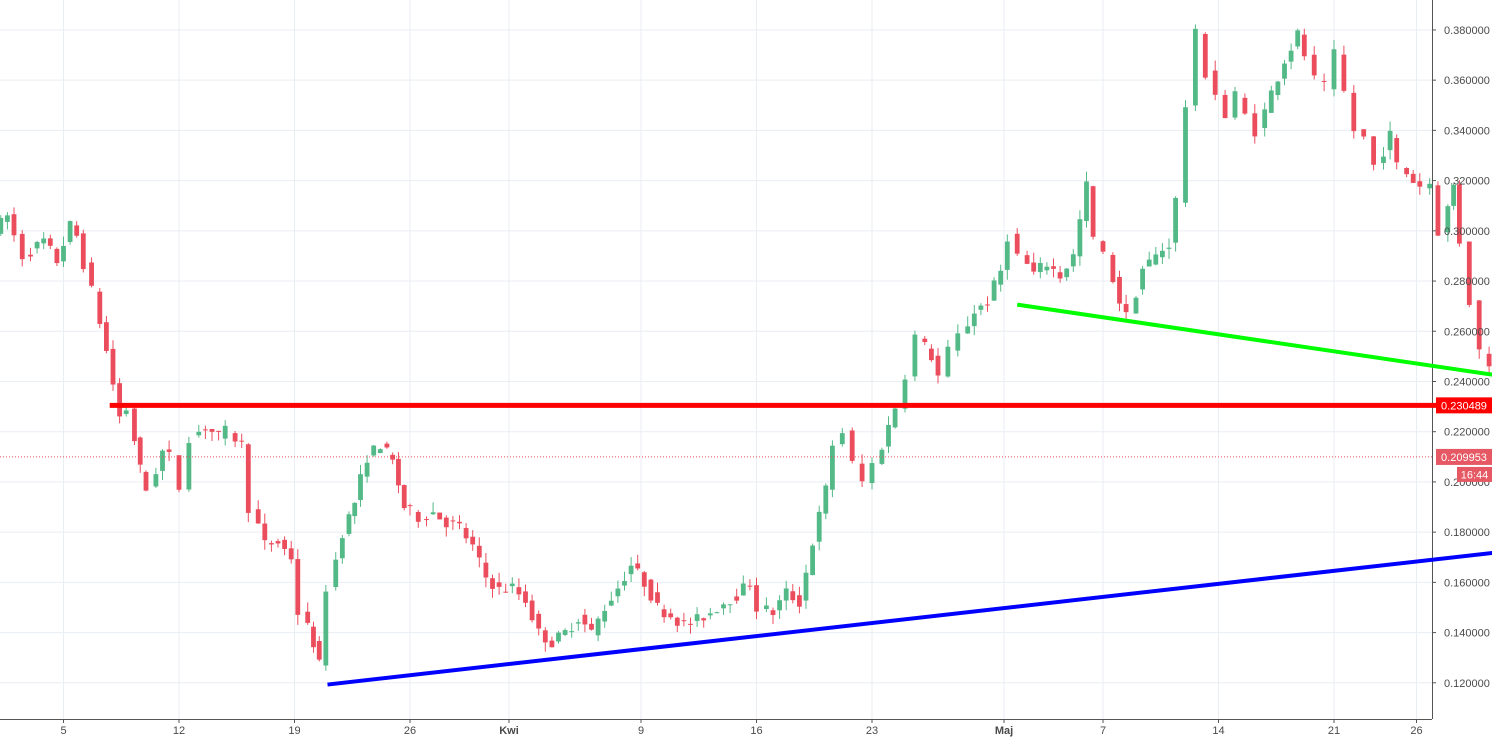  What do you see at coordinates (641, 731) in the screenshot?
I see `x-tick-label: 9` at bounding box center [641, 731].